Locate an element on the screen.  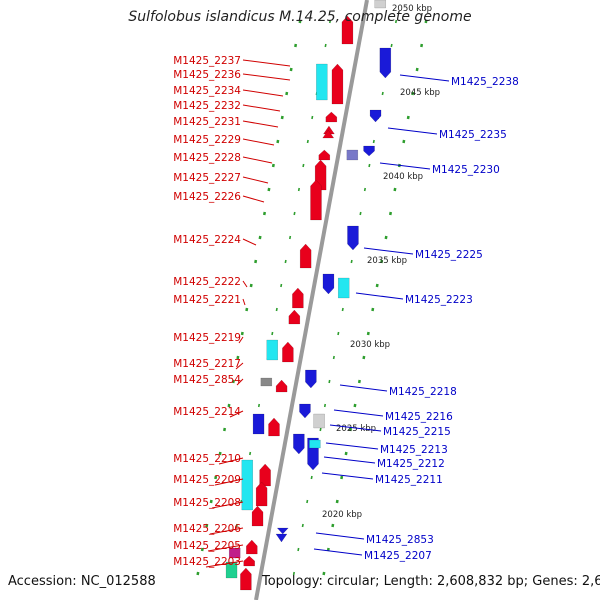
forward-gene-label: M1425_2222 is located at coordinates (207, 282).